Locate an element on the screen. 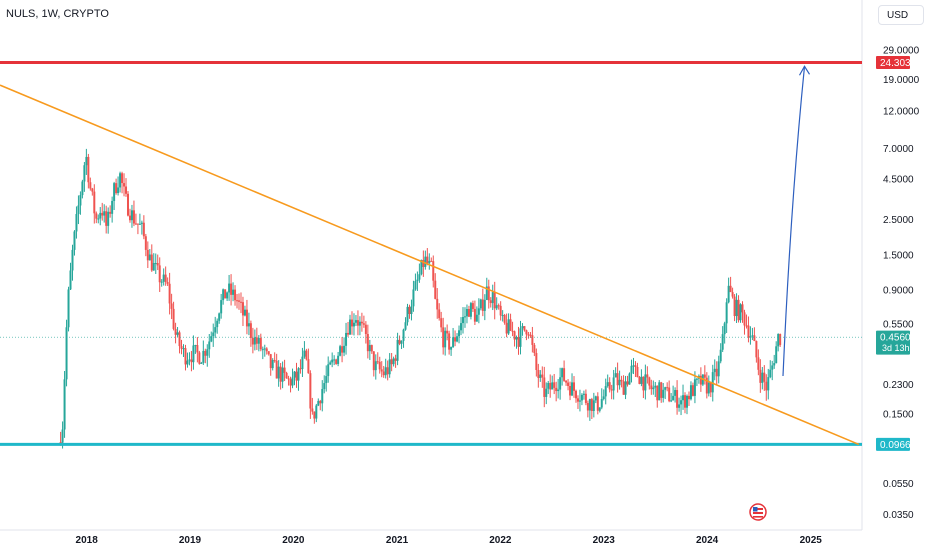 This screenshot has height=555, width=932. y-tick-label: 2.5000 is located at coordinates (898, 220).